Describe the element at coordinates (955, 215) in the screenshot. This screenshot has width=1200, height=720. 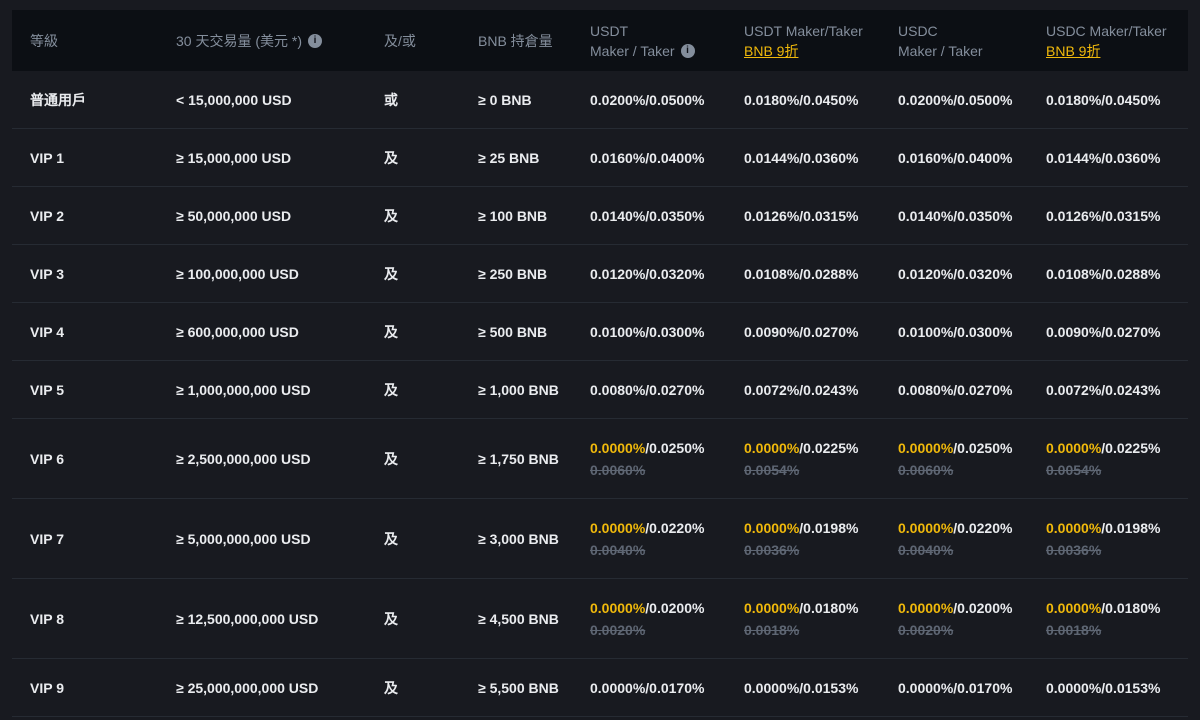
I see `cell-usdc-fee: 0.0140%/0.0350%` at that location.